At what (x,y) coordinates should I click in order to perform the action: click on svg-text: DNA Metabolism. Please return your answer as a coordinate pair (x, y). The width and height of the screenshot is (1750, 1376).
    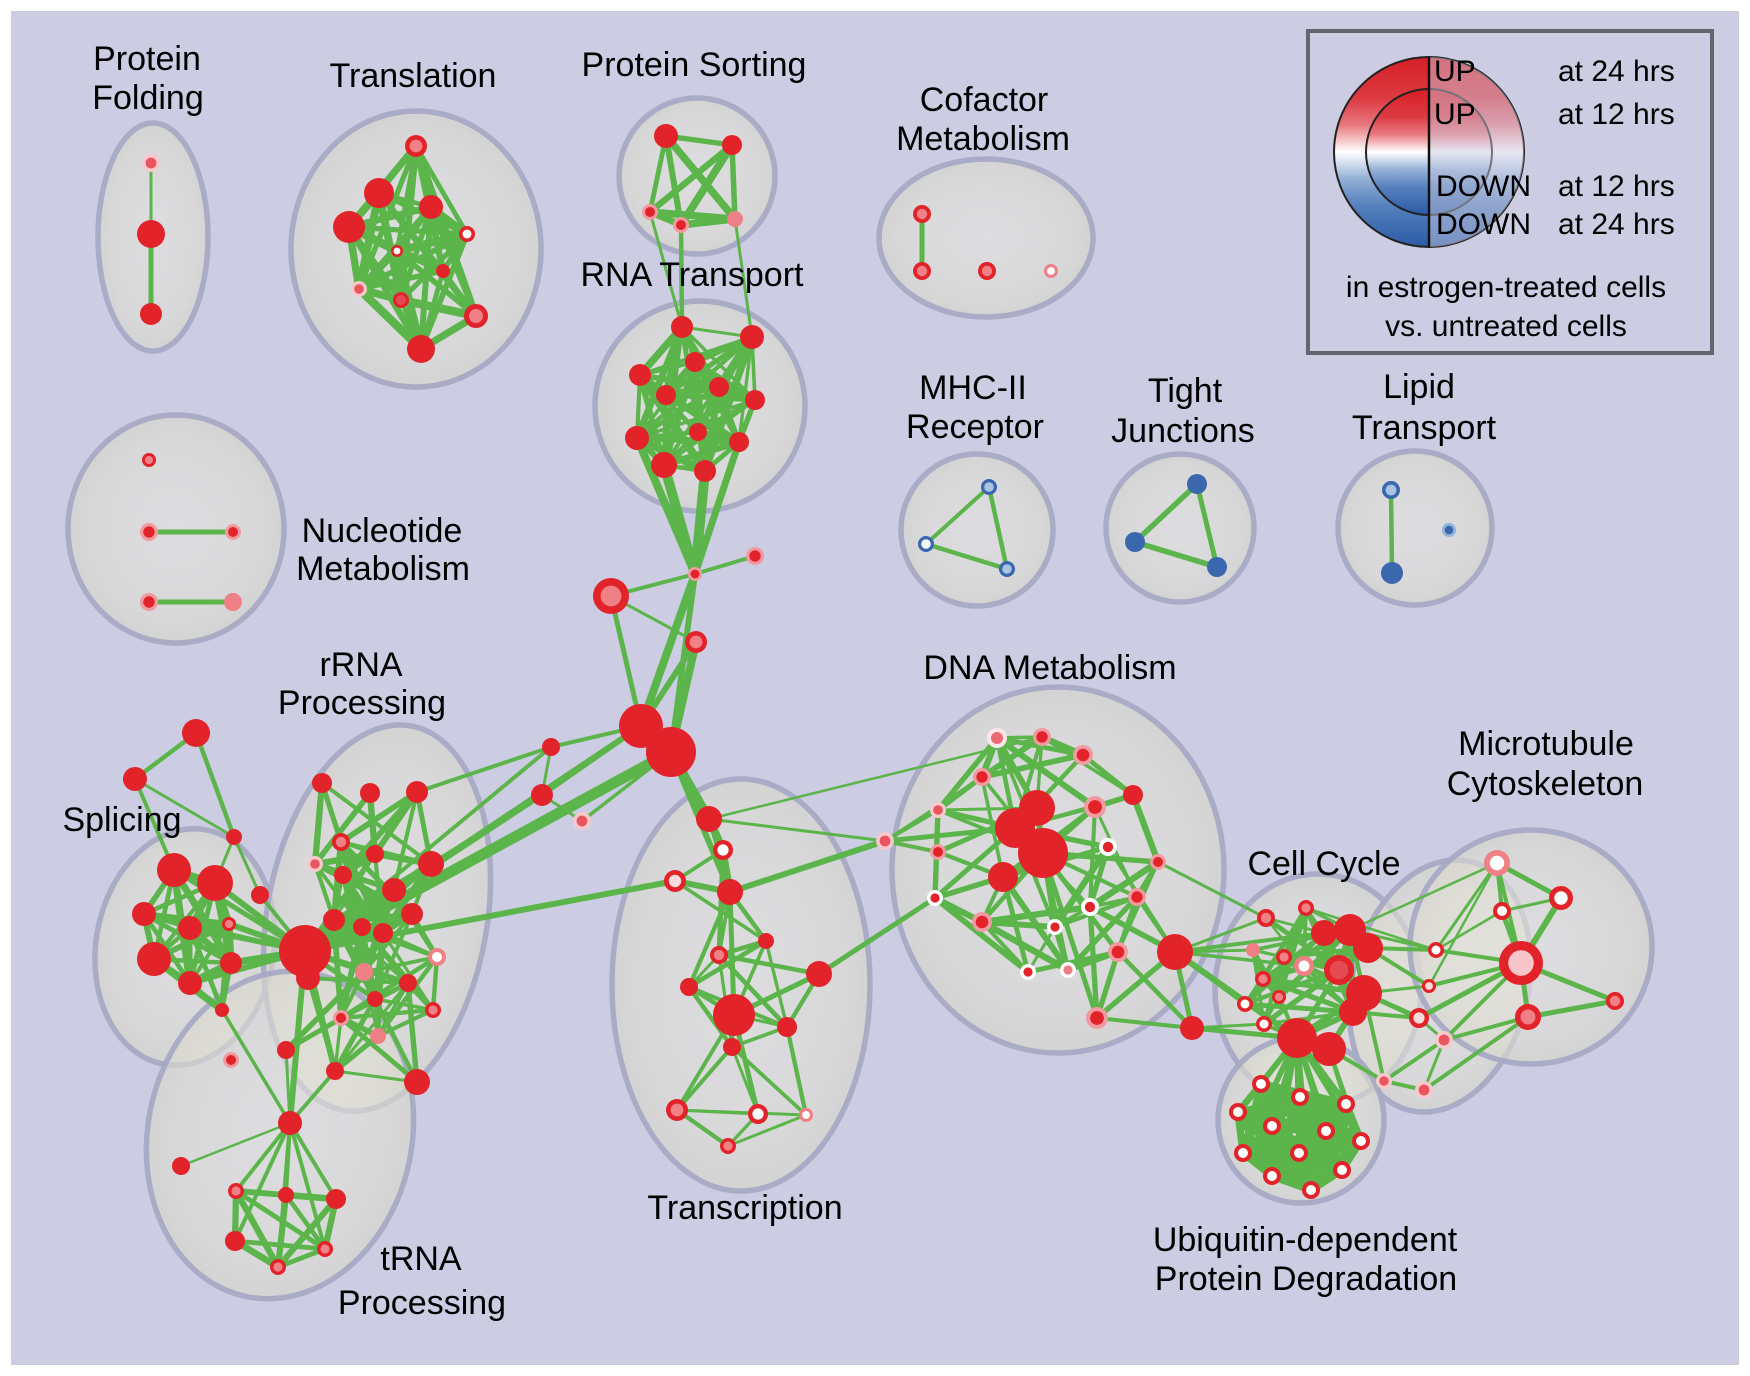
    Looking at the image, I should click on (1049, 668).